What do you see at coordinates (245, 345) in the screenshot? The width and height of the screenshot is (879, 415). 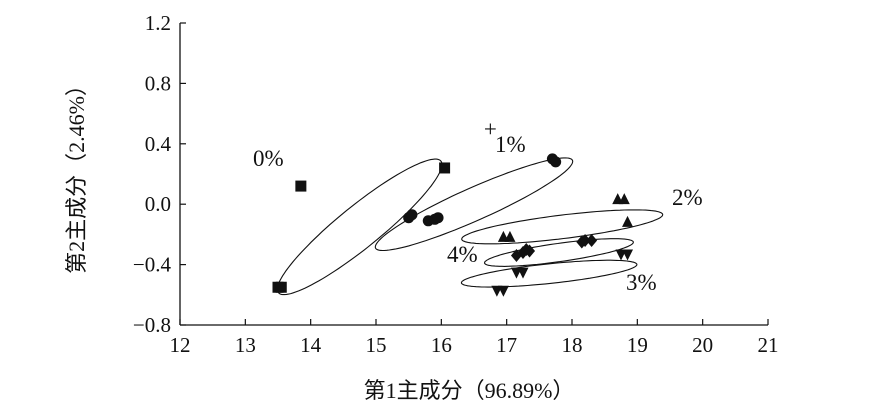 I see `x-tick-label: 13` at bounding box center [245, 345].